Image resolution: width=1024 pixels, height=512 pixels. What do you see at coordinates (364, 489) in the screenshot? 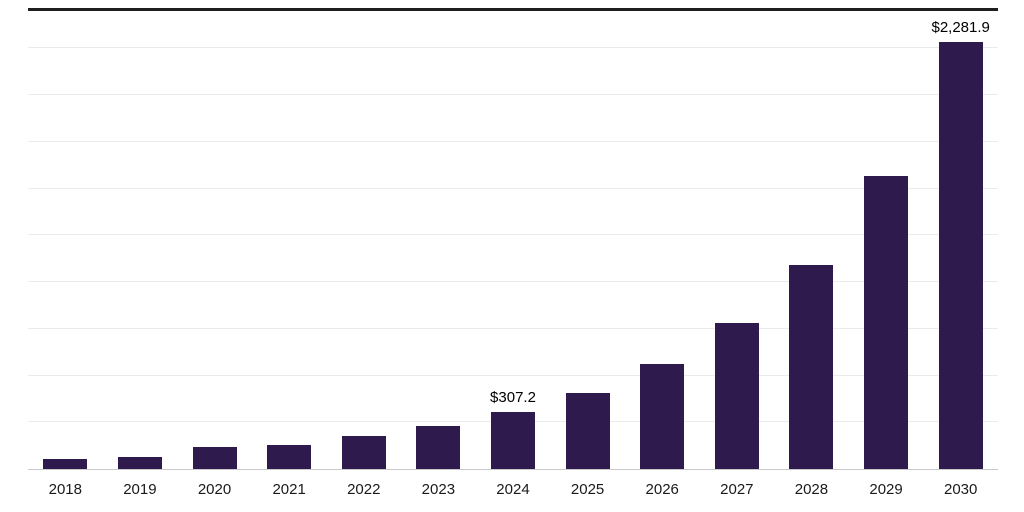
I see `x-tick-2022: 2022` at bounding box center [364, 489].